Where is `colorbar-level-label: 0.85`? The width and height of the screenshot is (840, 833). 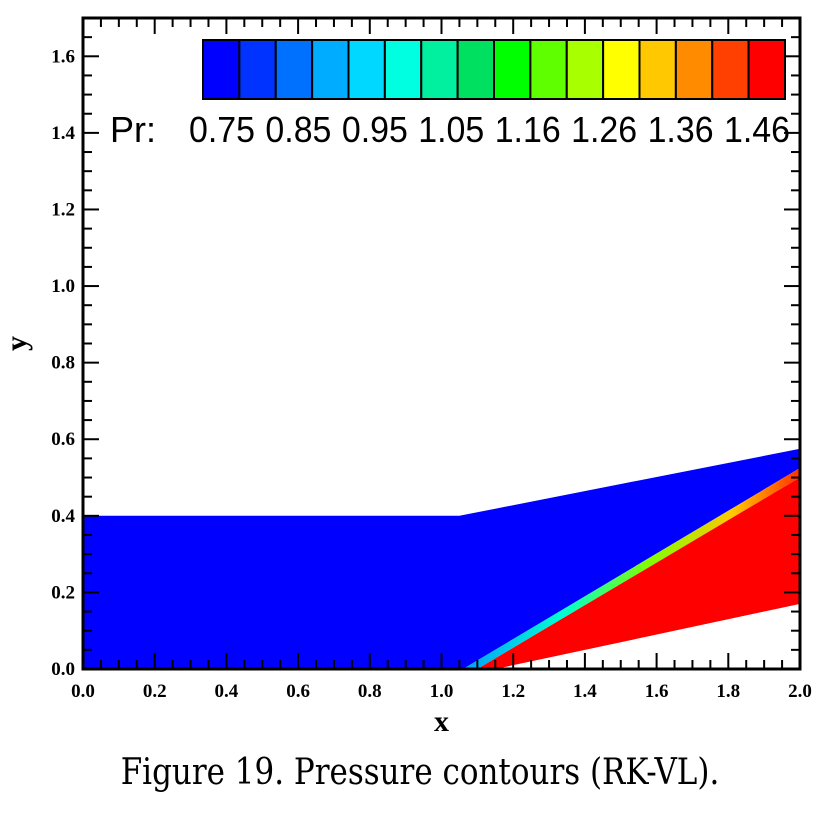
colorbar-level-label: 0.85 is located at coordinates (298, 129).